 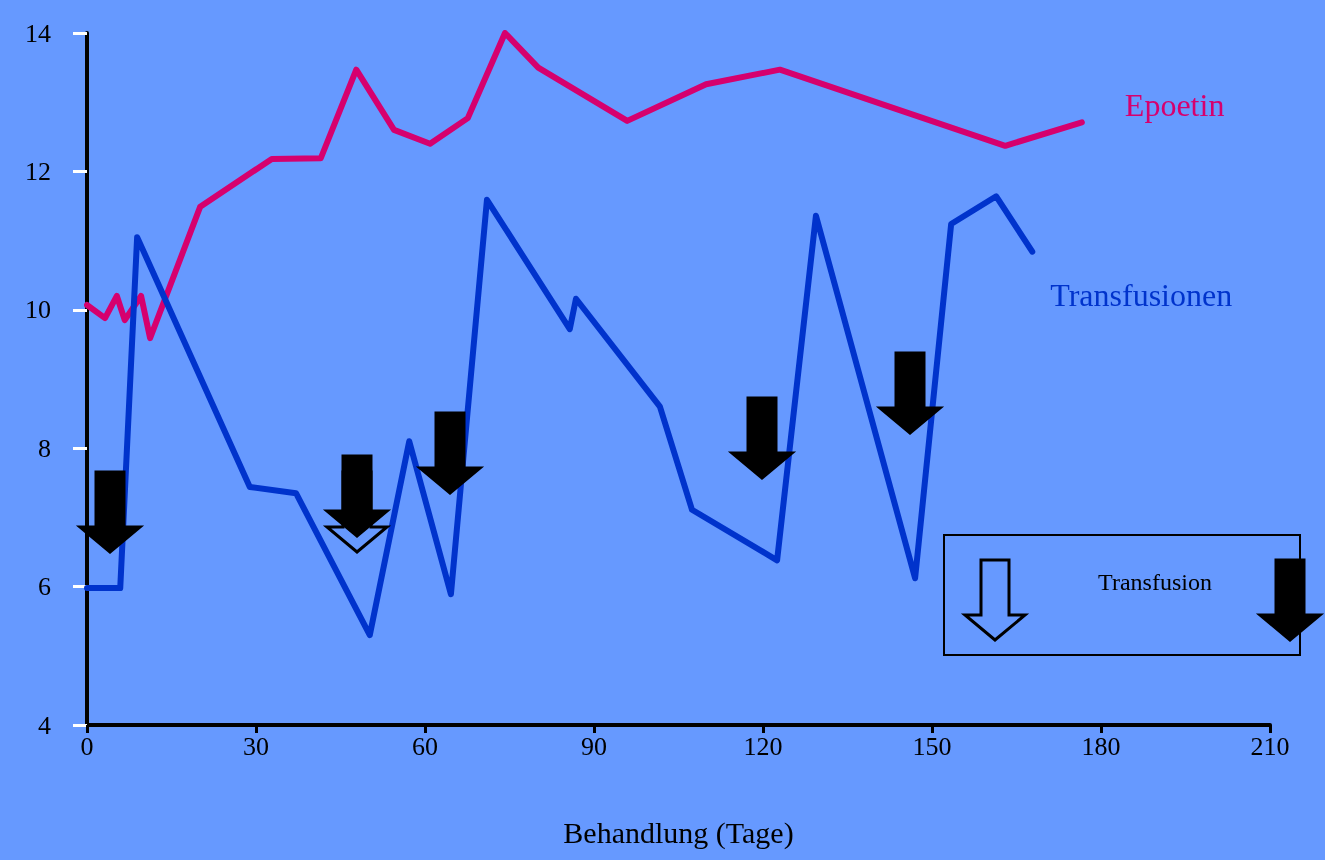 What do you see at coordinates (1155, 582) in the screenshot?
I see `annotation: Transfusion` at bounding box center [1155, 582].